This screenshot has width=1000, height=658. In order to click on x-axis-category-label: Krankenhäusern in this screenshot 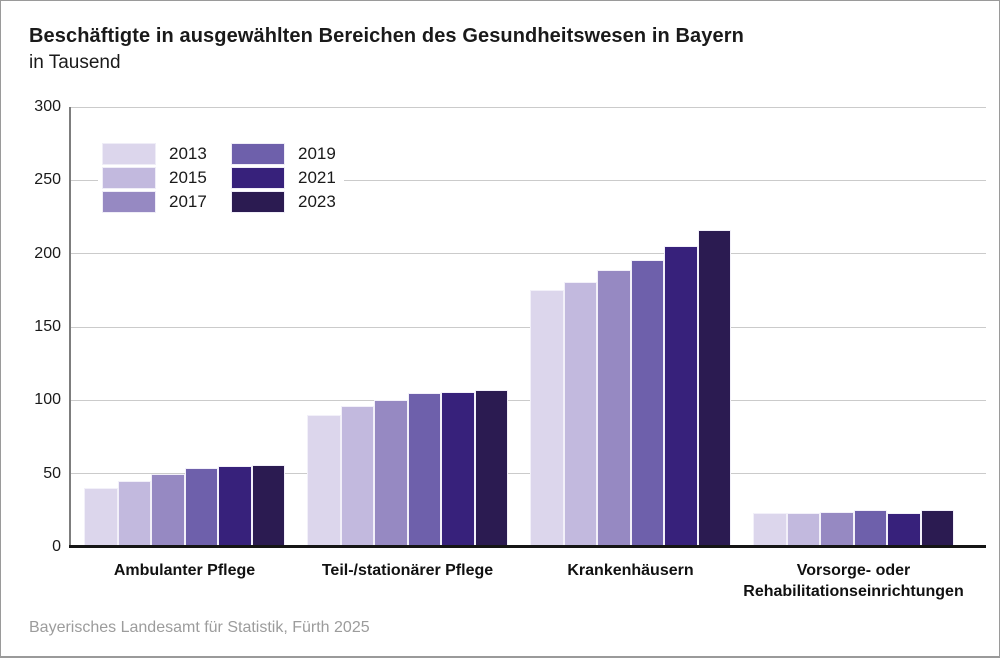, I will do `click(631, 570)`.